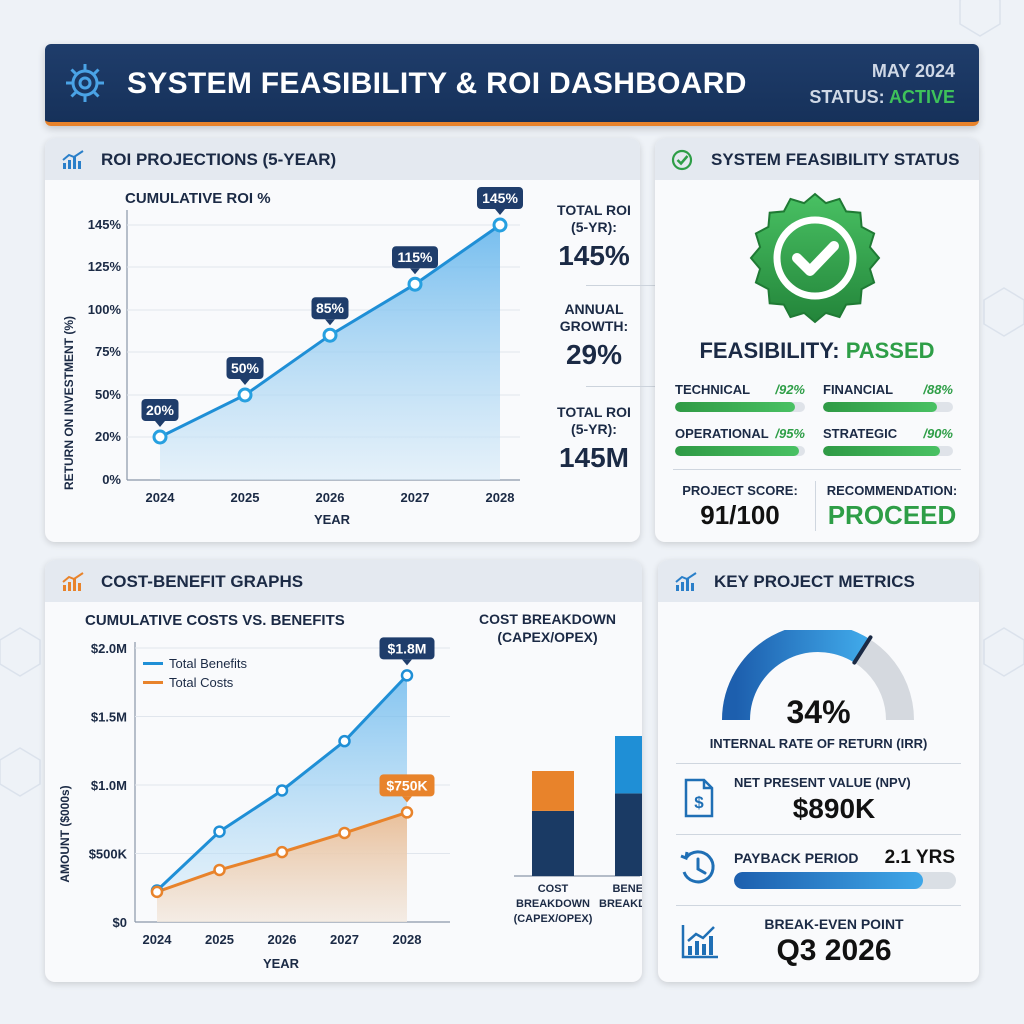 The image size is (1024, 1024). What do you see at coordinates (740, 397) in the screenshot?
I see `meter-technical: TECHNICAL/92%` at bounding box center [740, 397].